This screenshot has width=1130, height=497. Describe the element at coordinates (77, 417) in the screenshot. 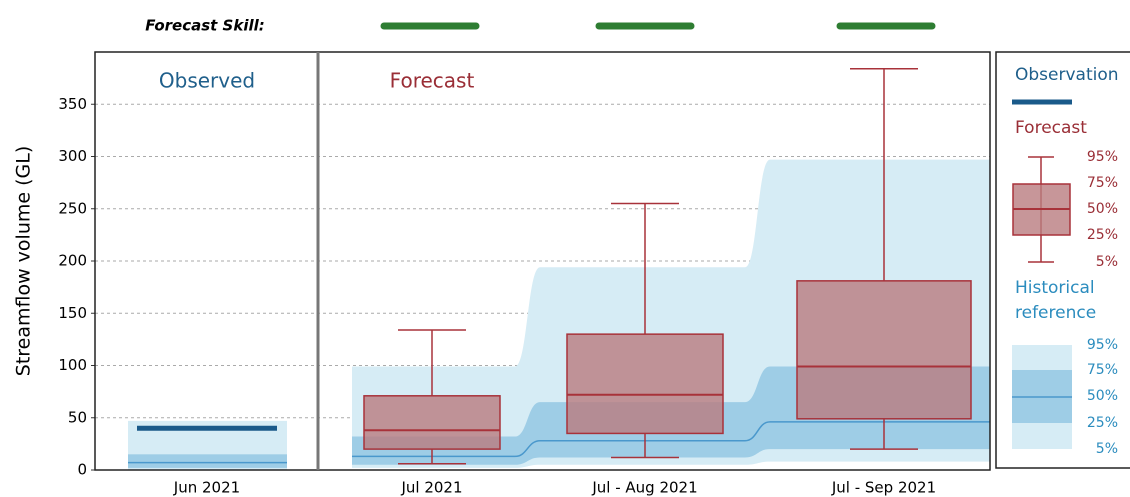

I see `y-tick-label: 50` at that location.